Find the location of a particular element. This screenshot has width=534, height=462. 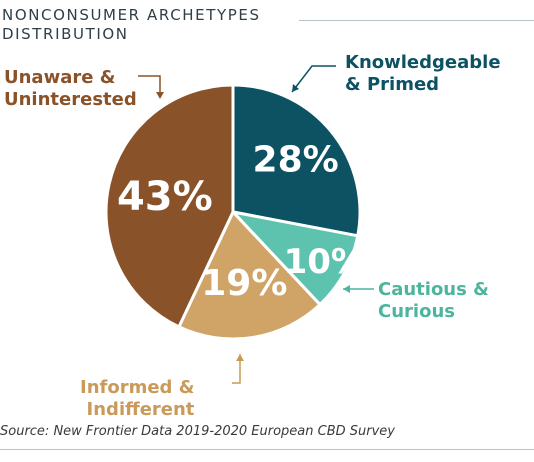

slice-unaware-uninterested is located at coordinates (169, 206).